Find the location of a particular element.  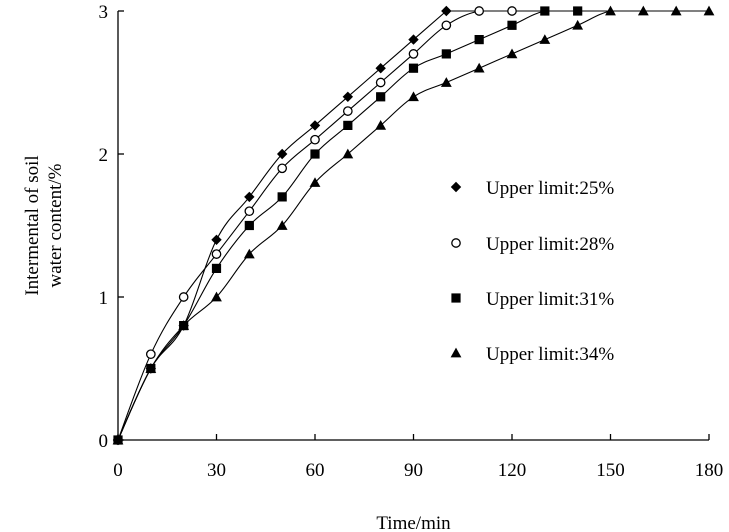

x-tick-label: 180 is located at coordinates (709, 470).